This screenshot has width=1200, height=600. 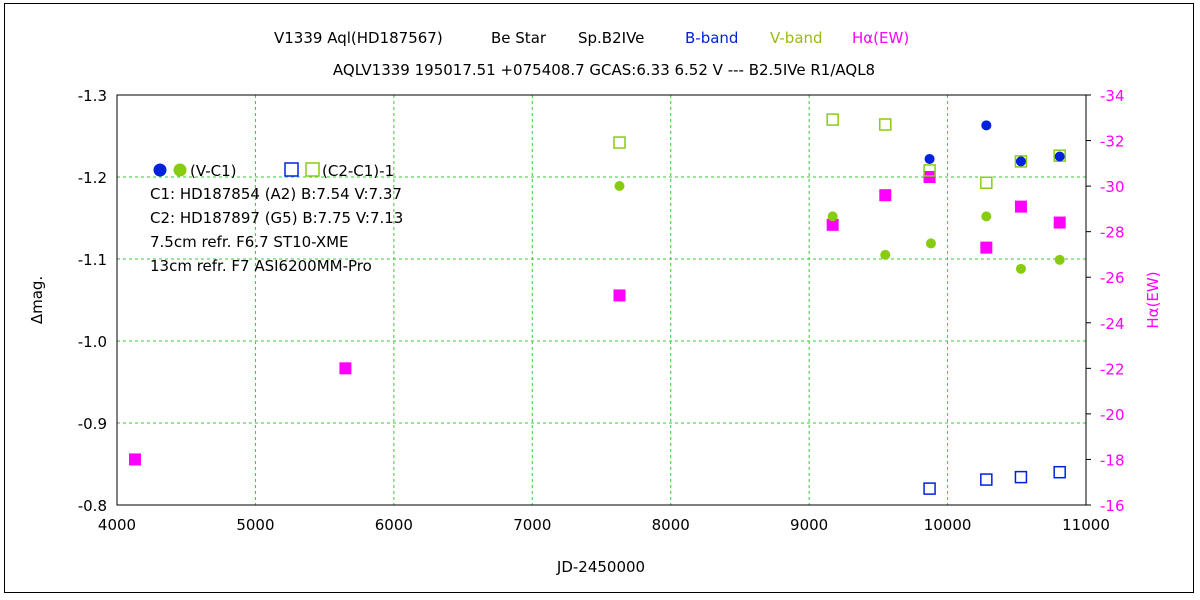 I want to click on title-star: V1339 Aql(HD187567), so click(x=358, y=38).